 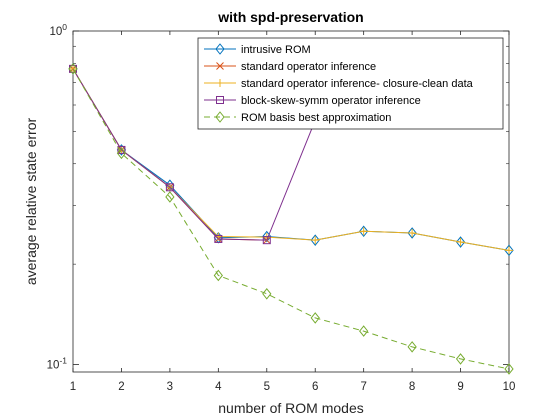 What do you see at coordinates (63, 361) in the screenshot?
I see `y-tick-exponent: -1` at bounding box center [63, 361].